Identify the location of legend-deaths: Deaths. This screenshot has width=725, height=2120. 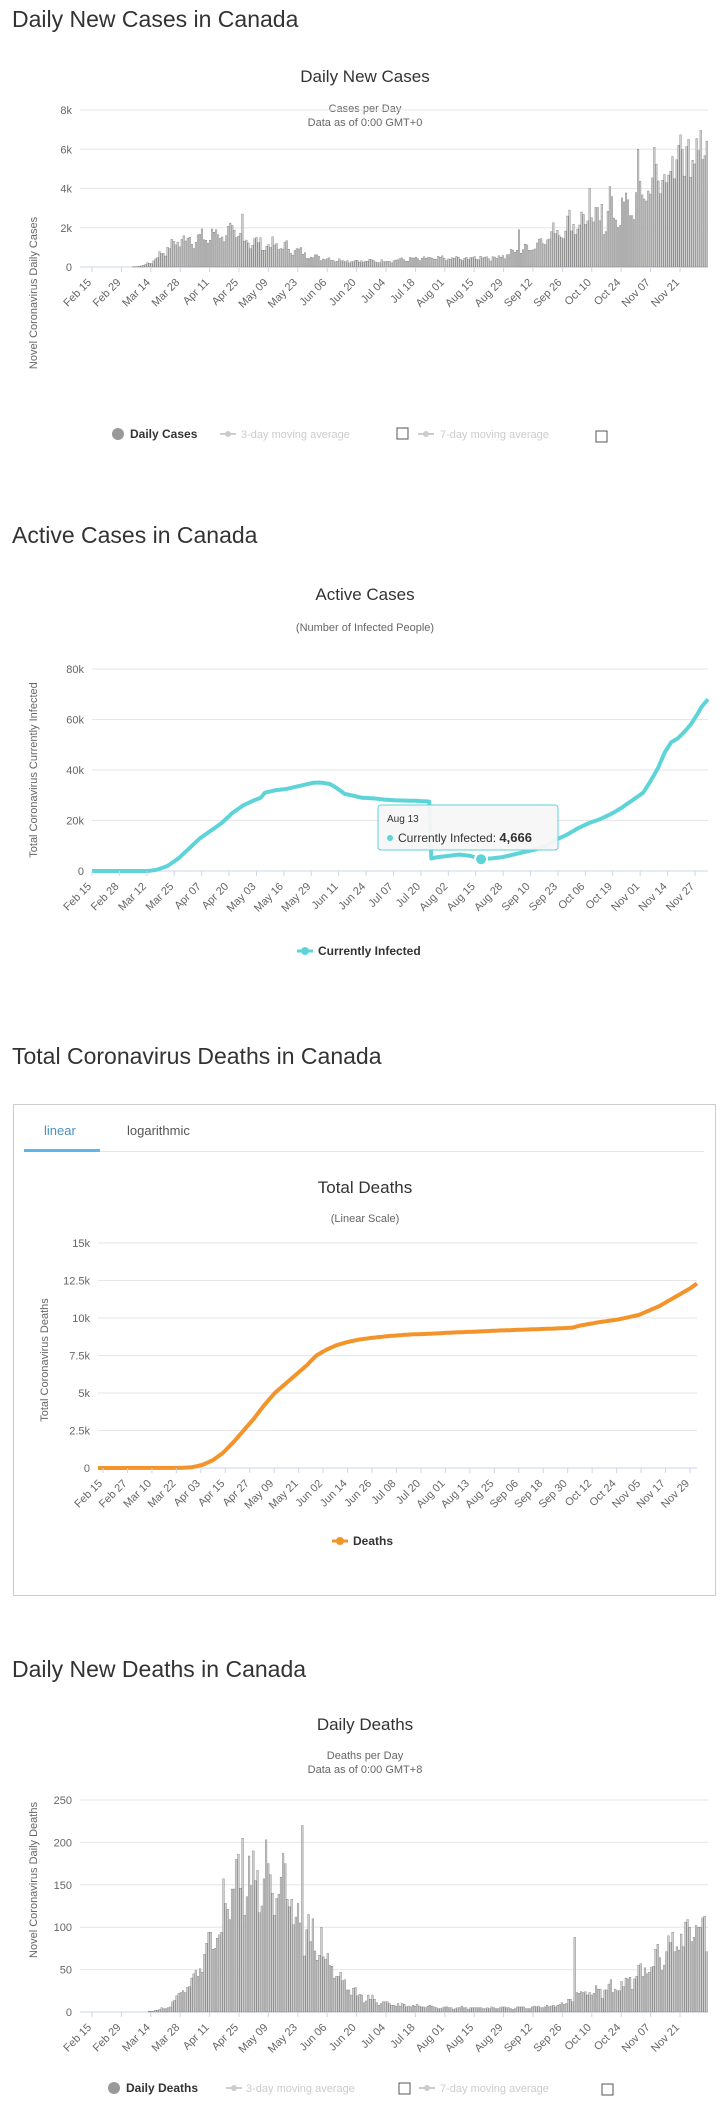
(373, 1541).